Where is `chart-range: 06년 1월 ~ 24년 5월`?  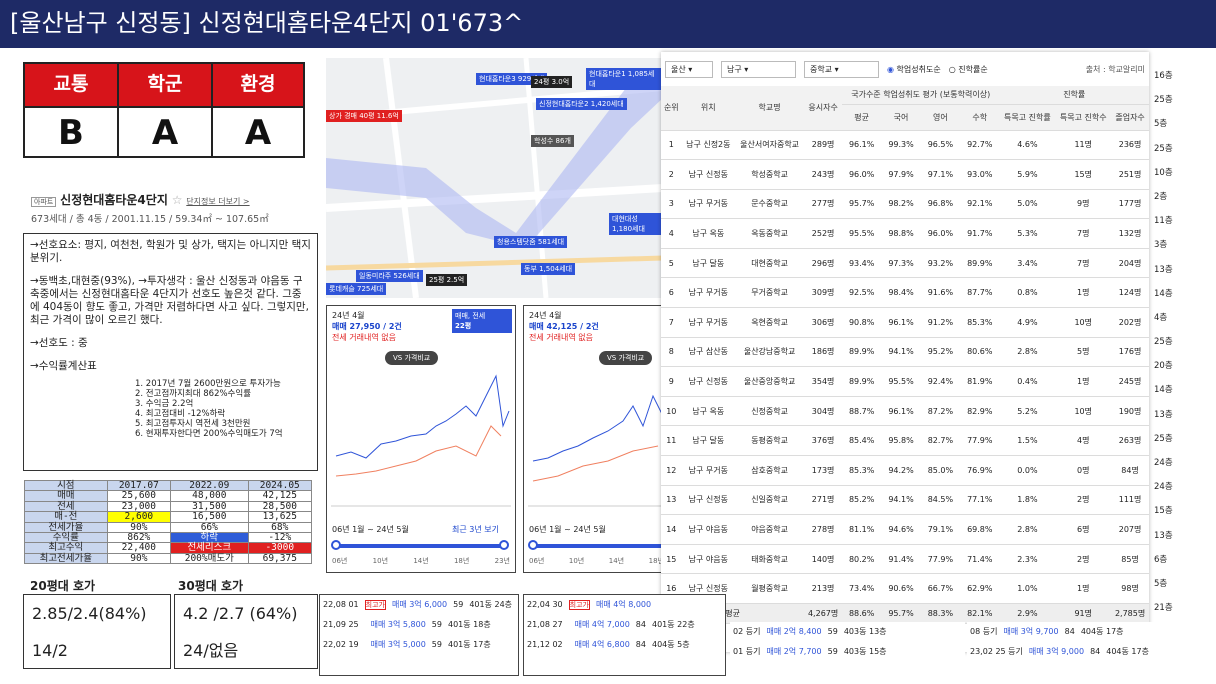
chart-range: 06년 1월 ~ 24년 5월 is located at coordinates (567, 529).